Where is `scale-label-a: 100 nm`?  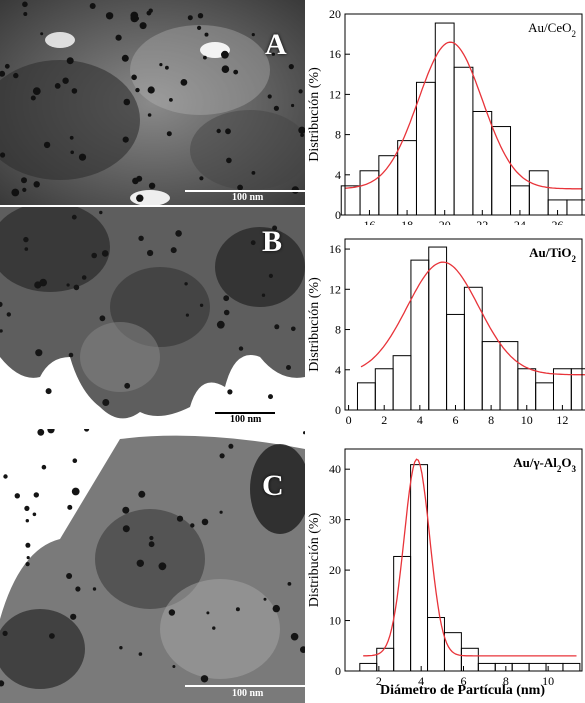 scale-label-a: 100 nm is located at coordinates (248, 197).